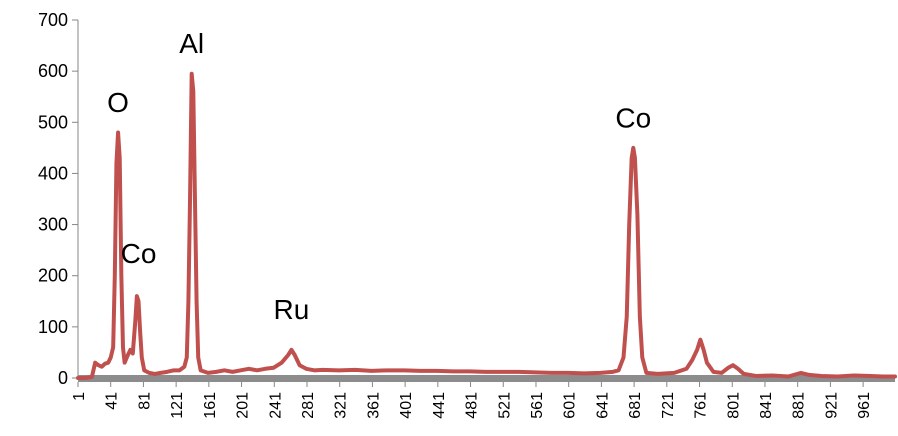 This screenshot has height=436, width=898. I want to click on peak-annotation: Ru, so click(292, 309).